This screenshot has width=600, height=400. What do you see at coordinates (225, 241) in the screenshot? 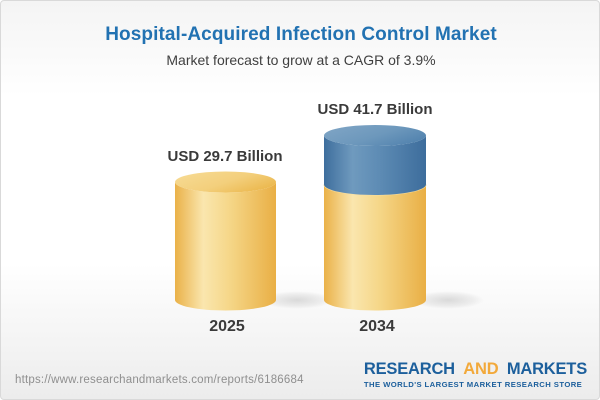
I see `cylinder-2025` at bounding box center [225, 241].